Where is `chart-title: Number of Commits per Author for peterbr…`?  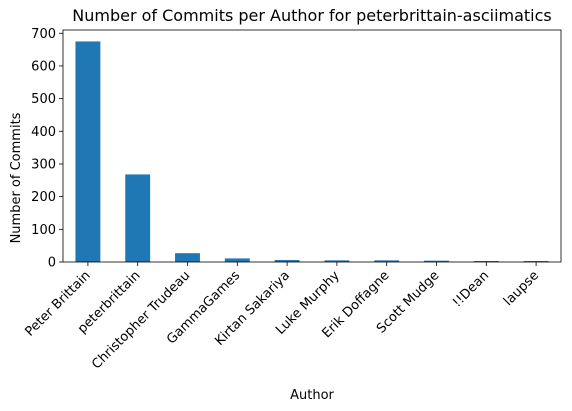 chart-title: Number of Commits per Author for peterbr… is located at coordinates (312, 15).